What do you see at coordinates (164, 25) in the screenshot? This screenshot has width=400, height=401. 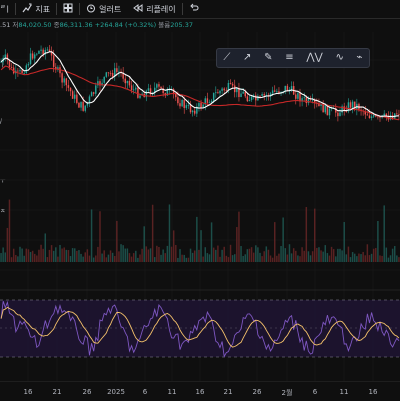 I see `legend-volume-label: 볼륨` at bounding box center [164, 25].